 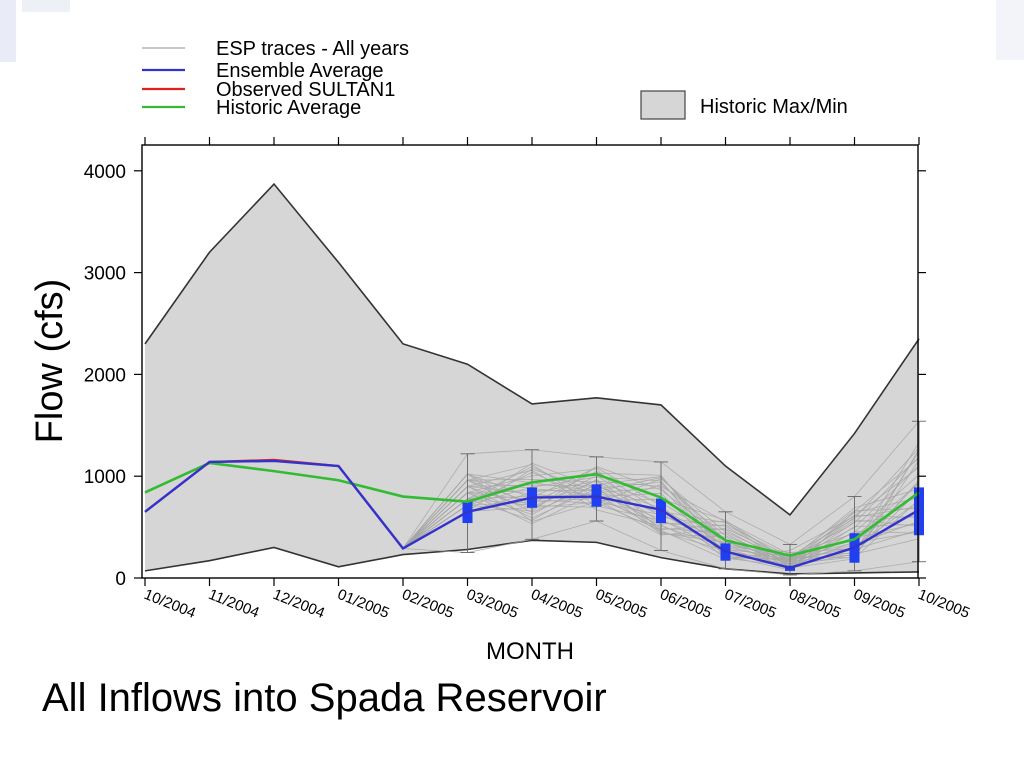 What do you see at coordinates (105, 477) in the screenshot?
I see `y-tick-label: 1000` at bounding box center [105, 477].